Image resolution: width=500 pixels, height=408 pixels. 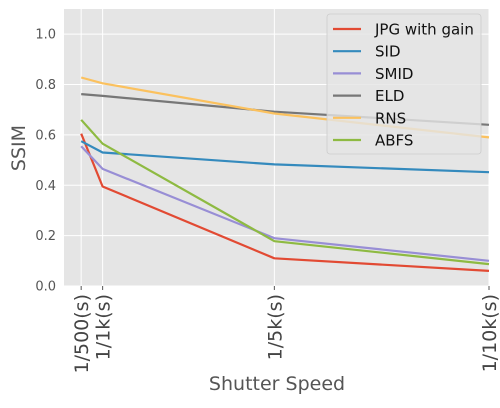 I want to click on legend: JPG with gain SID SMID ELD RNS ABFS, so click(x=404, y=84).